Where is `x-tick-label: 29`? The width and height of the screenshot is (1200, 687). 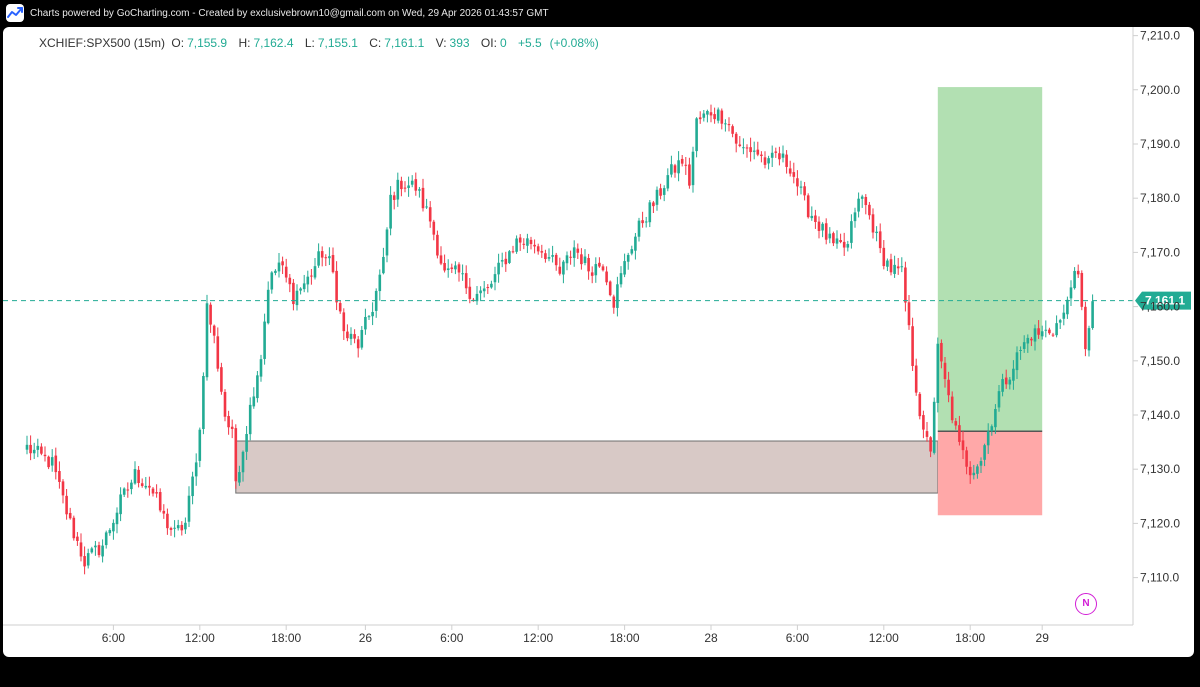 x-tick-label: 29 is located at coordinates (1043, 638).